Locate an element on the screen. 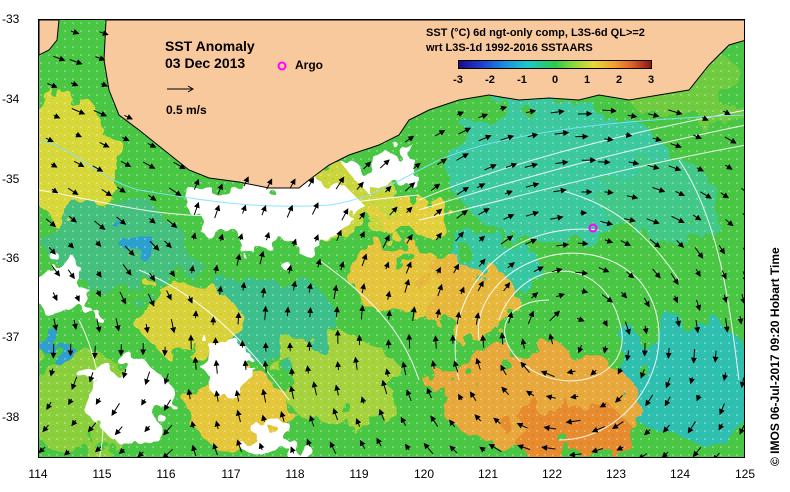 This screenshot has width=790, height=492. colorbar-tick: -1 is located at coordinates (522, 80).